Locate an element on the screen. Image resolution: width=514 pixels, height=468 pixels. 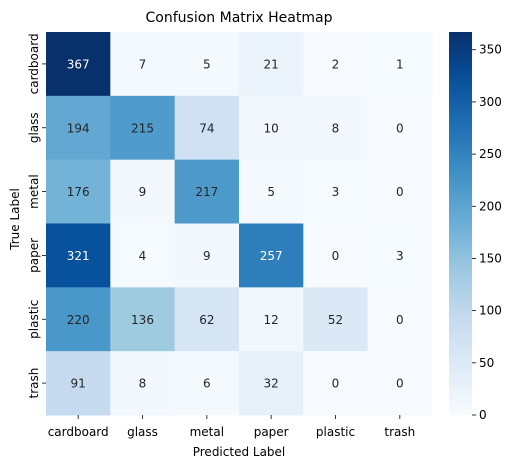
cell-value-label: 257 is located at coordinates (271, 256).